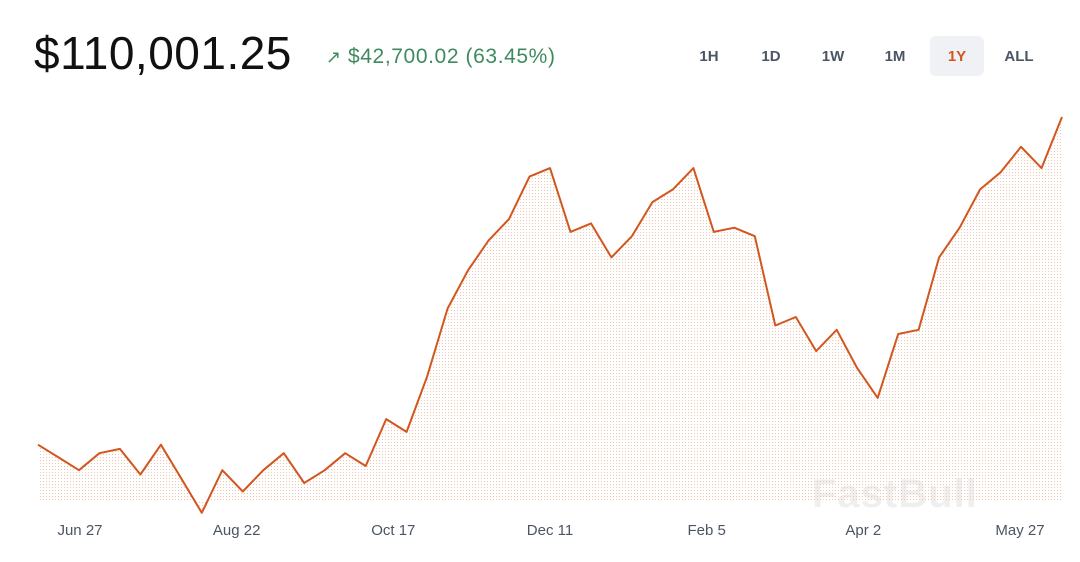 Image resolution: width=1080 pixels, height=562 pixels. I want to click on watermark: FastBull, so click(895, 494).